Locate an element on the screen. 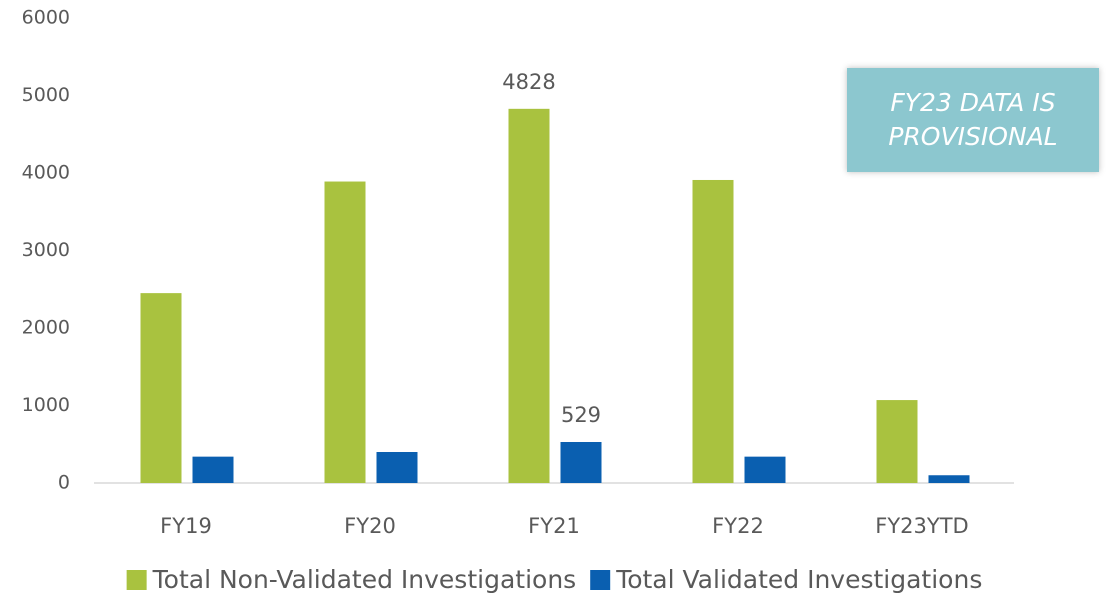  y-tick-label: 5000 is located at coordinates (46, 95).